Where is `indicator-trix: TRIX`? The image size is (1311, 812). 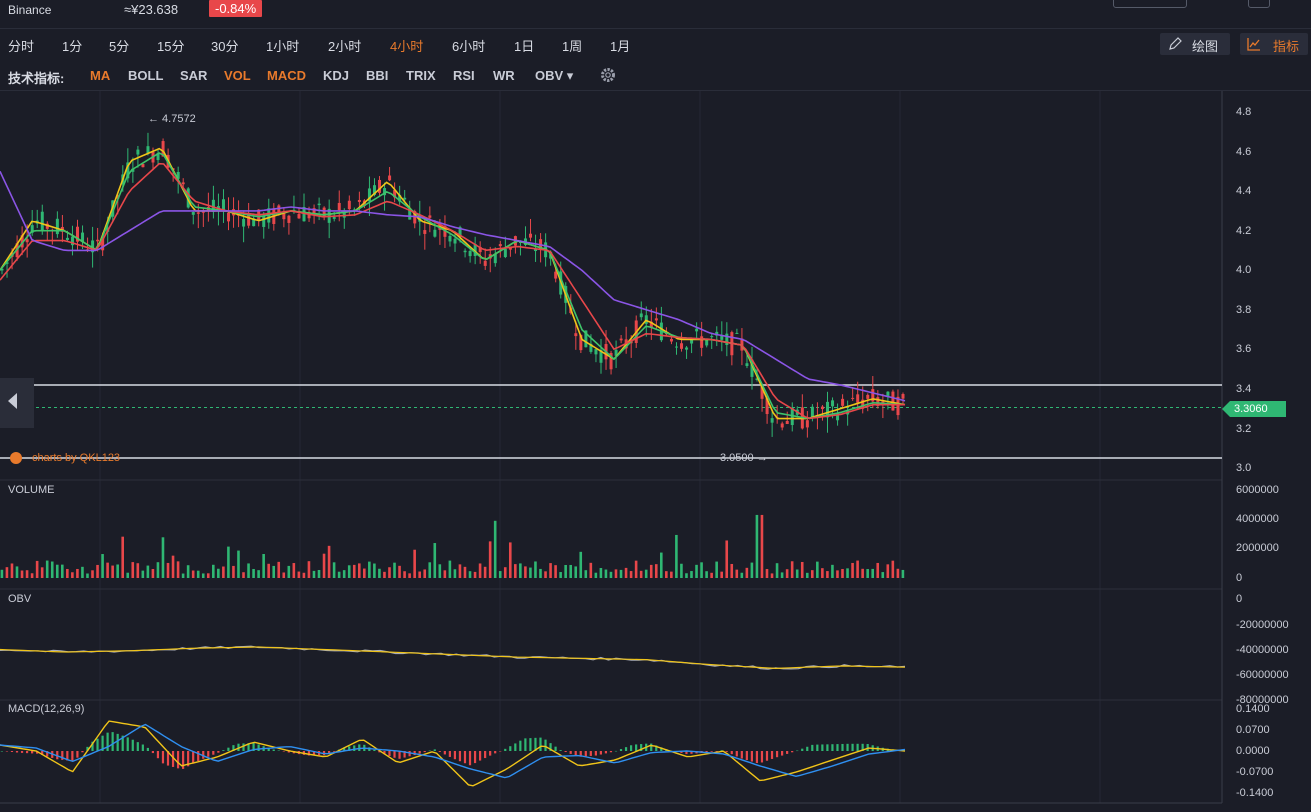 indicator-trix: TRIX is located at coordinates (421, 75).